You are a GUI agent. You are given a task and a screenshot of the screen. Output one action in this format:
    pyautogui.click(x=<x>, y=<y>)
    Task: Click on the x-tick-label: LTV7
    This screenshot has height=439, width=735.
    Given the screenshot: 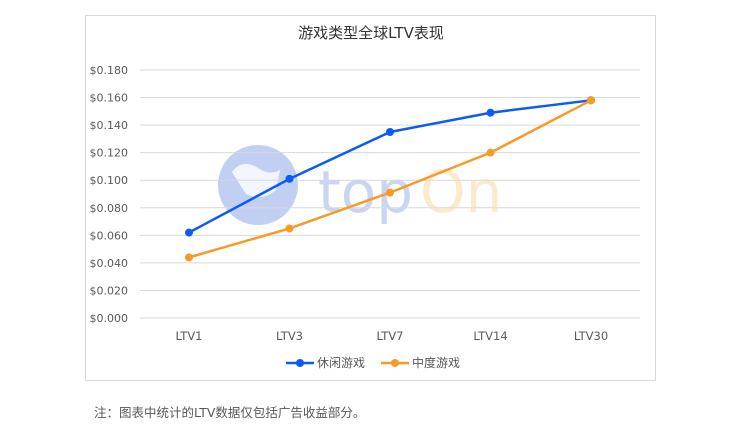 What is the action you would take?
    pyautogui.click(x=389, y=336)
    